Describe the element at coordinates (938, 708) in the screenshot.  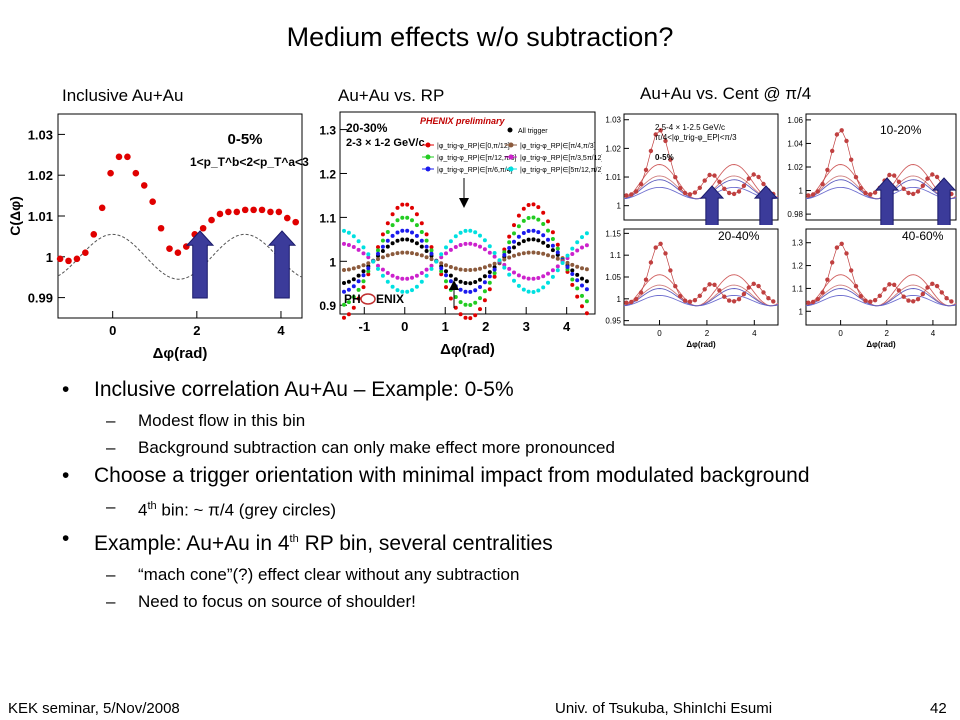
I see `page-number: 42` at that location.